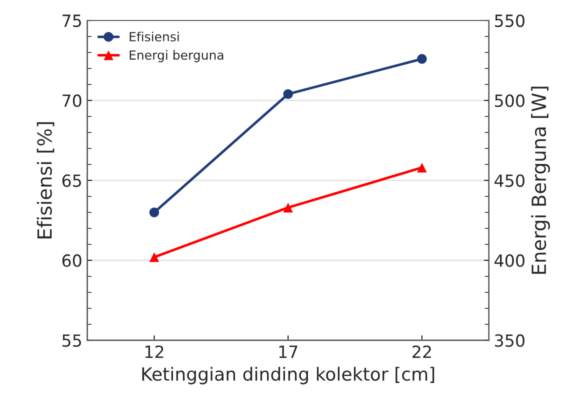  What do you see at coordinates (71, 180) in the screenshot?
I see `y-tick-label: 65` at bounding box center [71, 180].